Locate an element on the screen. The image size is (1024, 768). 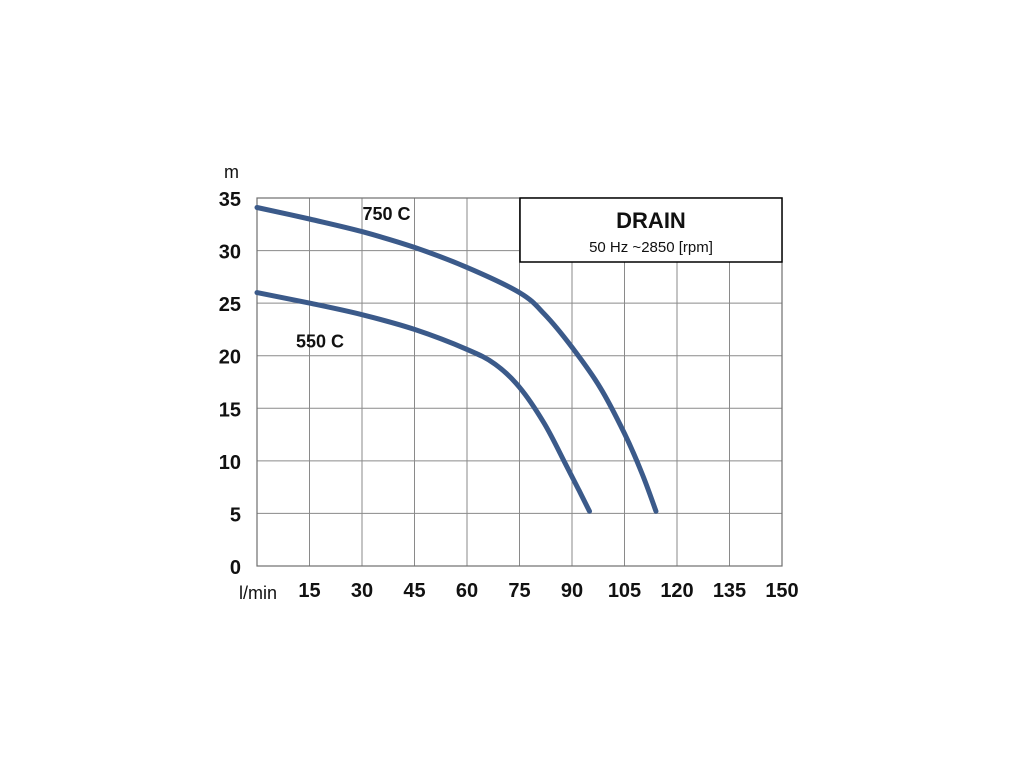
x-tick-label: 135 is located at coordinates (729, 591).